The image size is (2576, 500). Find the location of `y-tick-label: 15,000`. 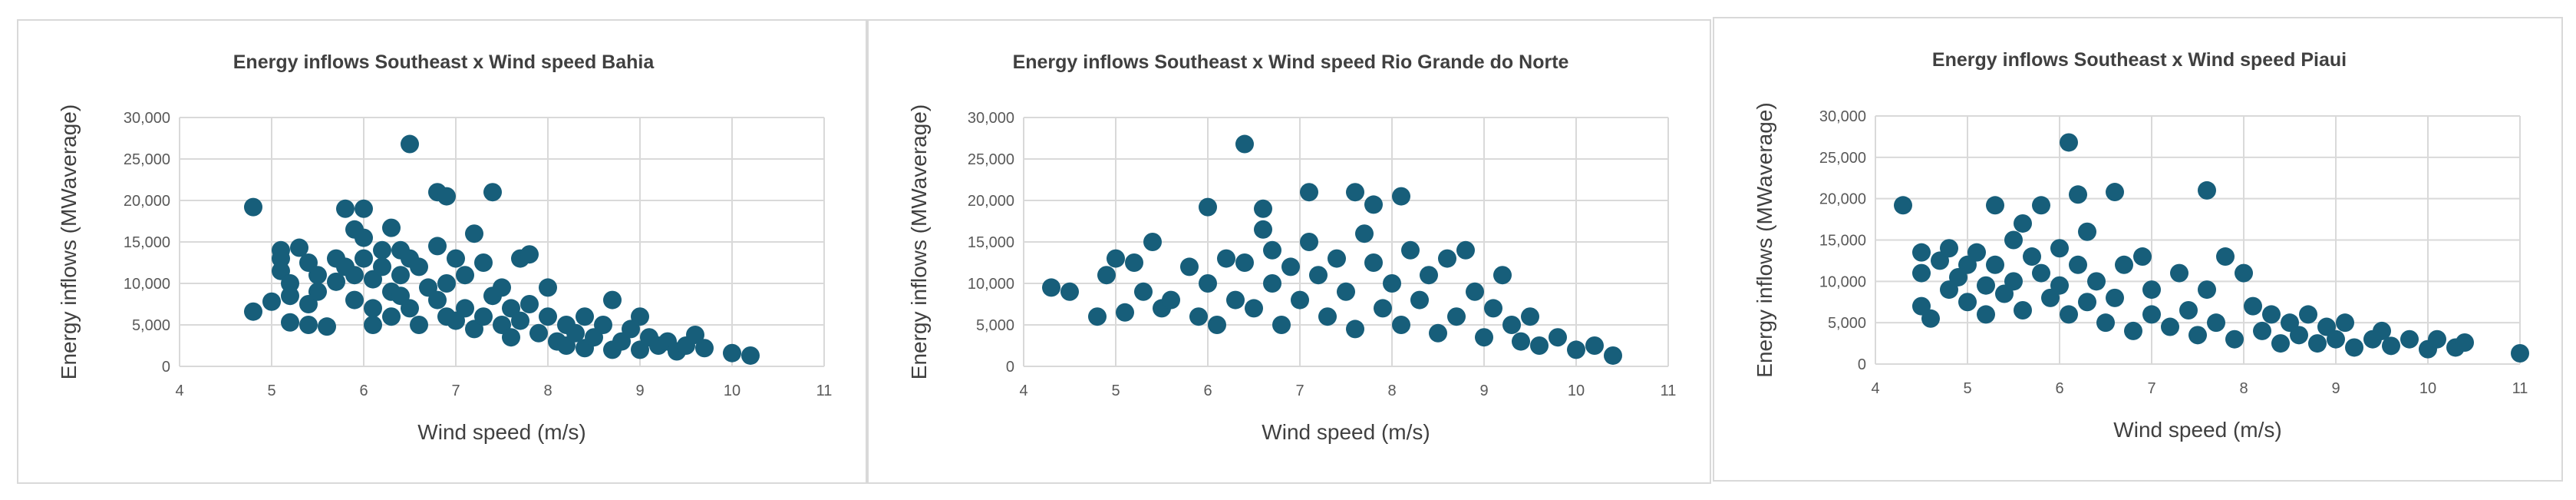

y-tick-label: 15,000 is located at coordinates (1842, 241).